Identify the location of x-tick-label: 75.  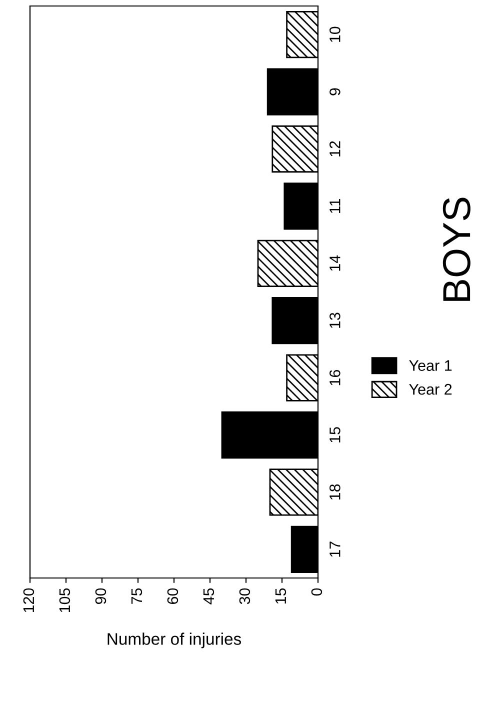
(136, 596).